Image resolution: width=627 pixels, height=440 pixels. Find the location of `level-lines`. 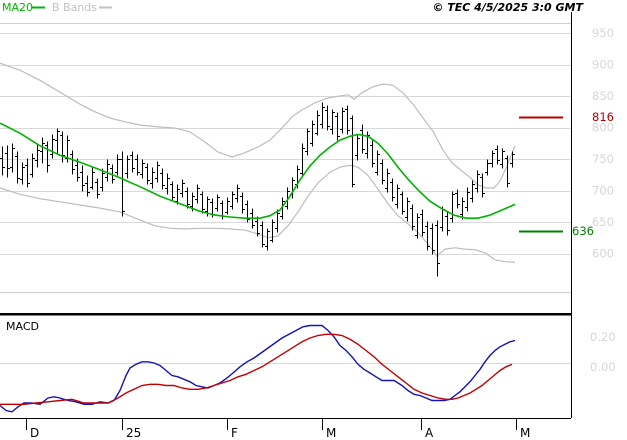

level-lines is located at coordinates (541, 174).